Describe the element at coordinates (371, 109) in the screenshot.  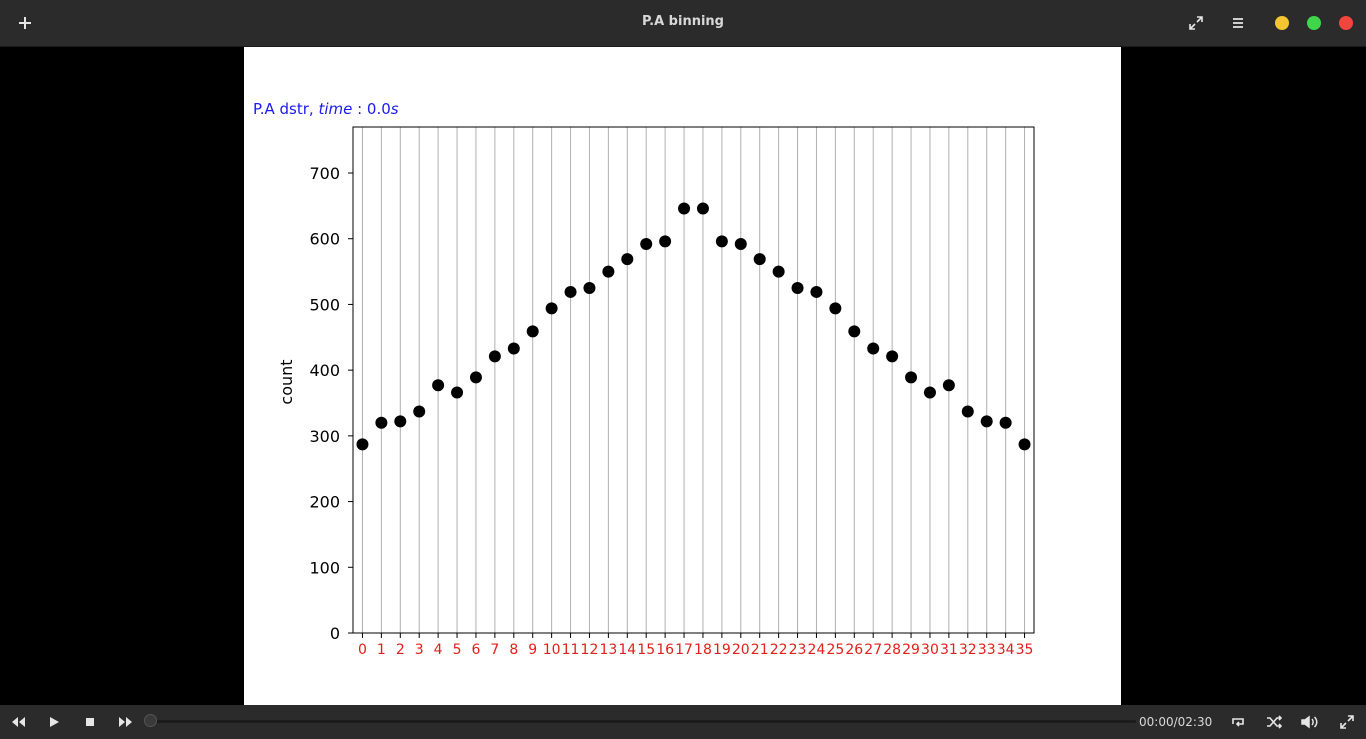
I see `chart-title-time-value: : 0.0` at that location.